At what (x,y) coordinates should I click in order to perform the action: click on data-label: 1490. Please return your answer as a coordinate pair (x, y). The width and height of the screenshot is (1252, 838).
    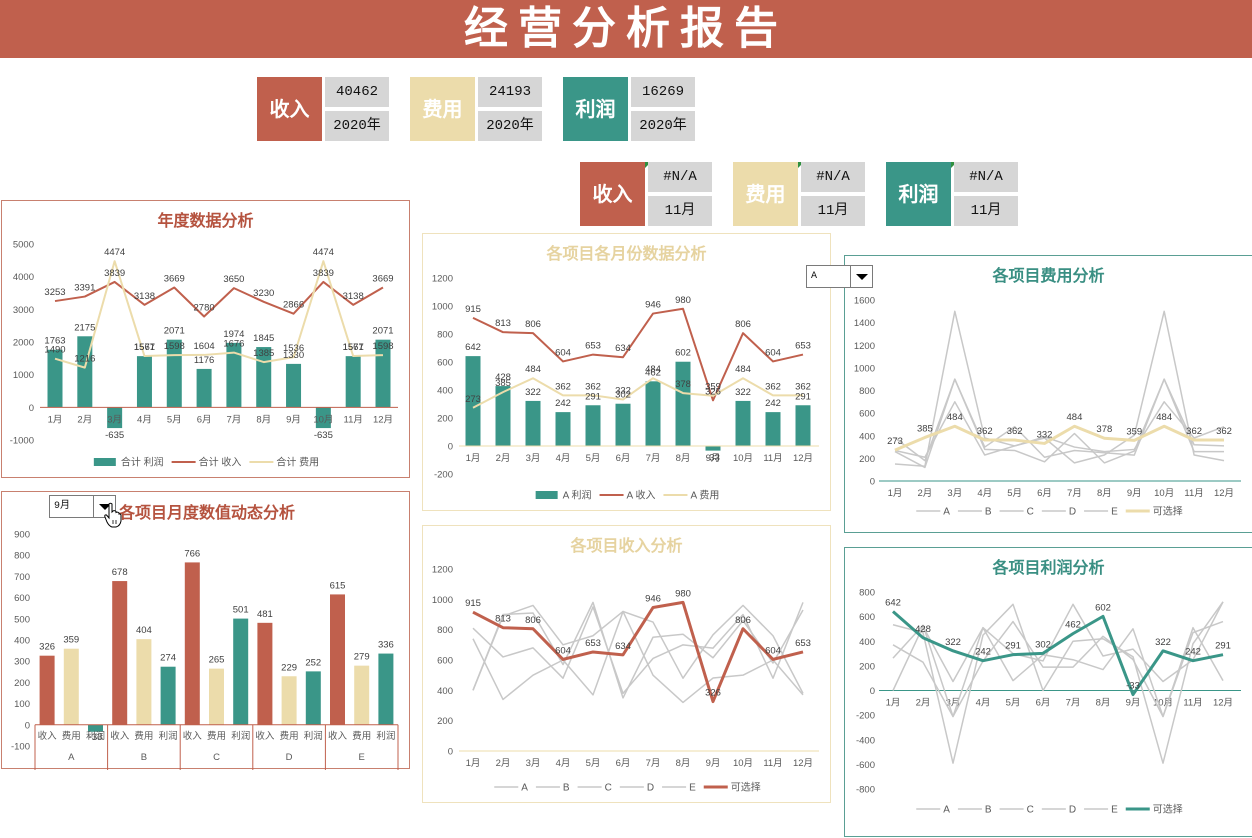
    Looking at the image, I should click on (54, 350).